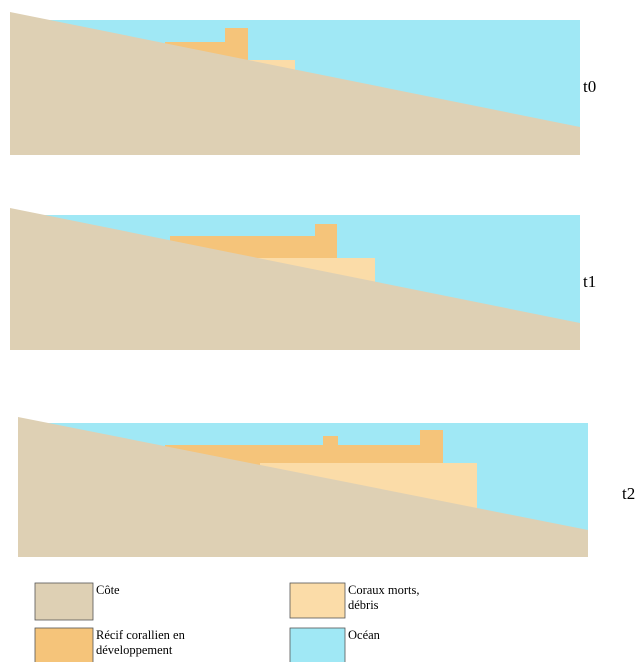 This screenshot has height=662, width=644. Describe the element at coordinates (134, 650) in the screenshot. I see `legend-label: développement` at that location.